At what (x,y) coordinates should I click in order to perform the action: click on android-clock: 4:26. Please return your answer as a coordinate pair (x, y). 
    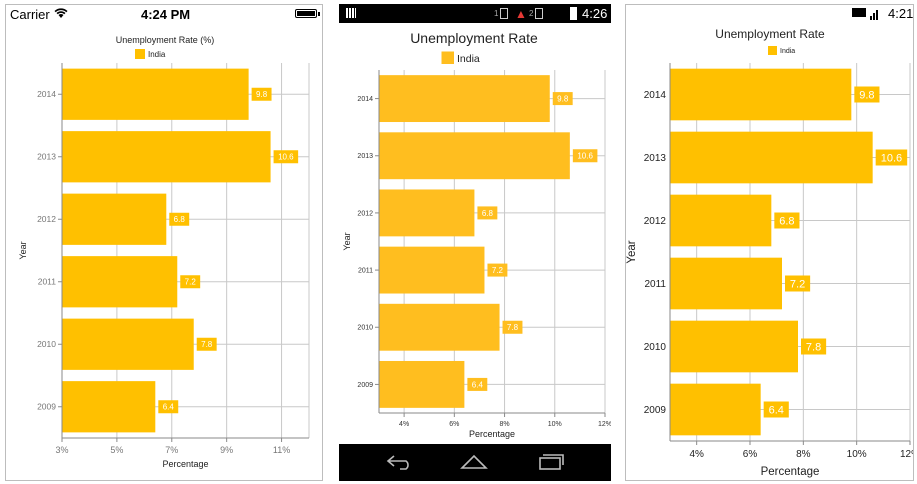
    Looking at the image, I should click on (595, 13).